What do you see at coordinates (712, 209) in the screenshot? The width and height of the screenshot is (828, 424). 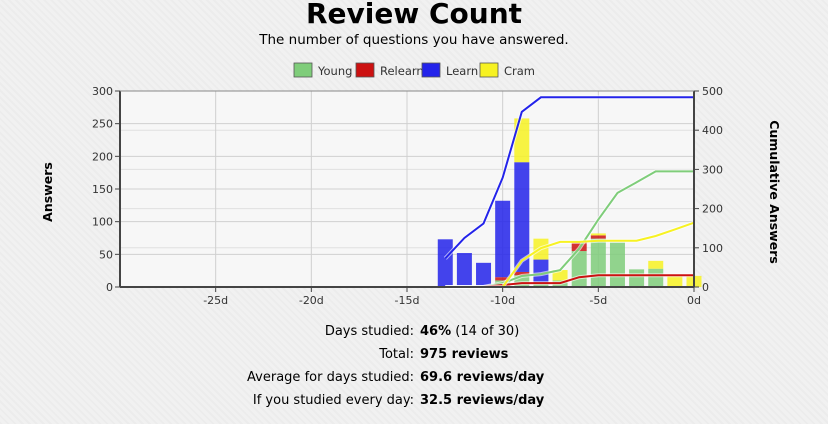 I see `y2-tick-label: 200` at bounding box center [712, 209].